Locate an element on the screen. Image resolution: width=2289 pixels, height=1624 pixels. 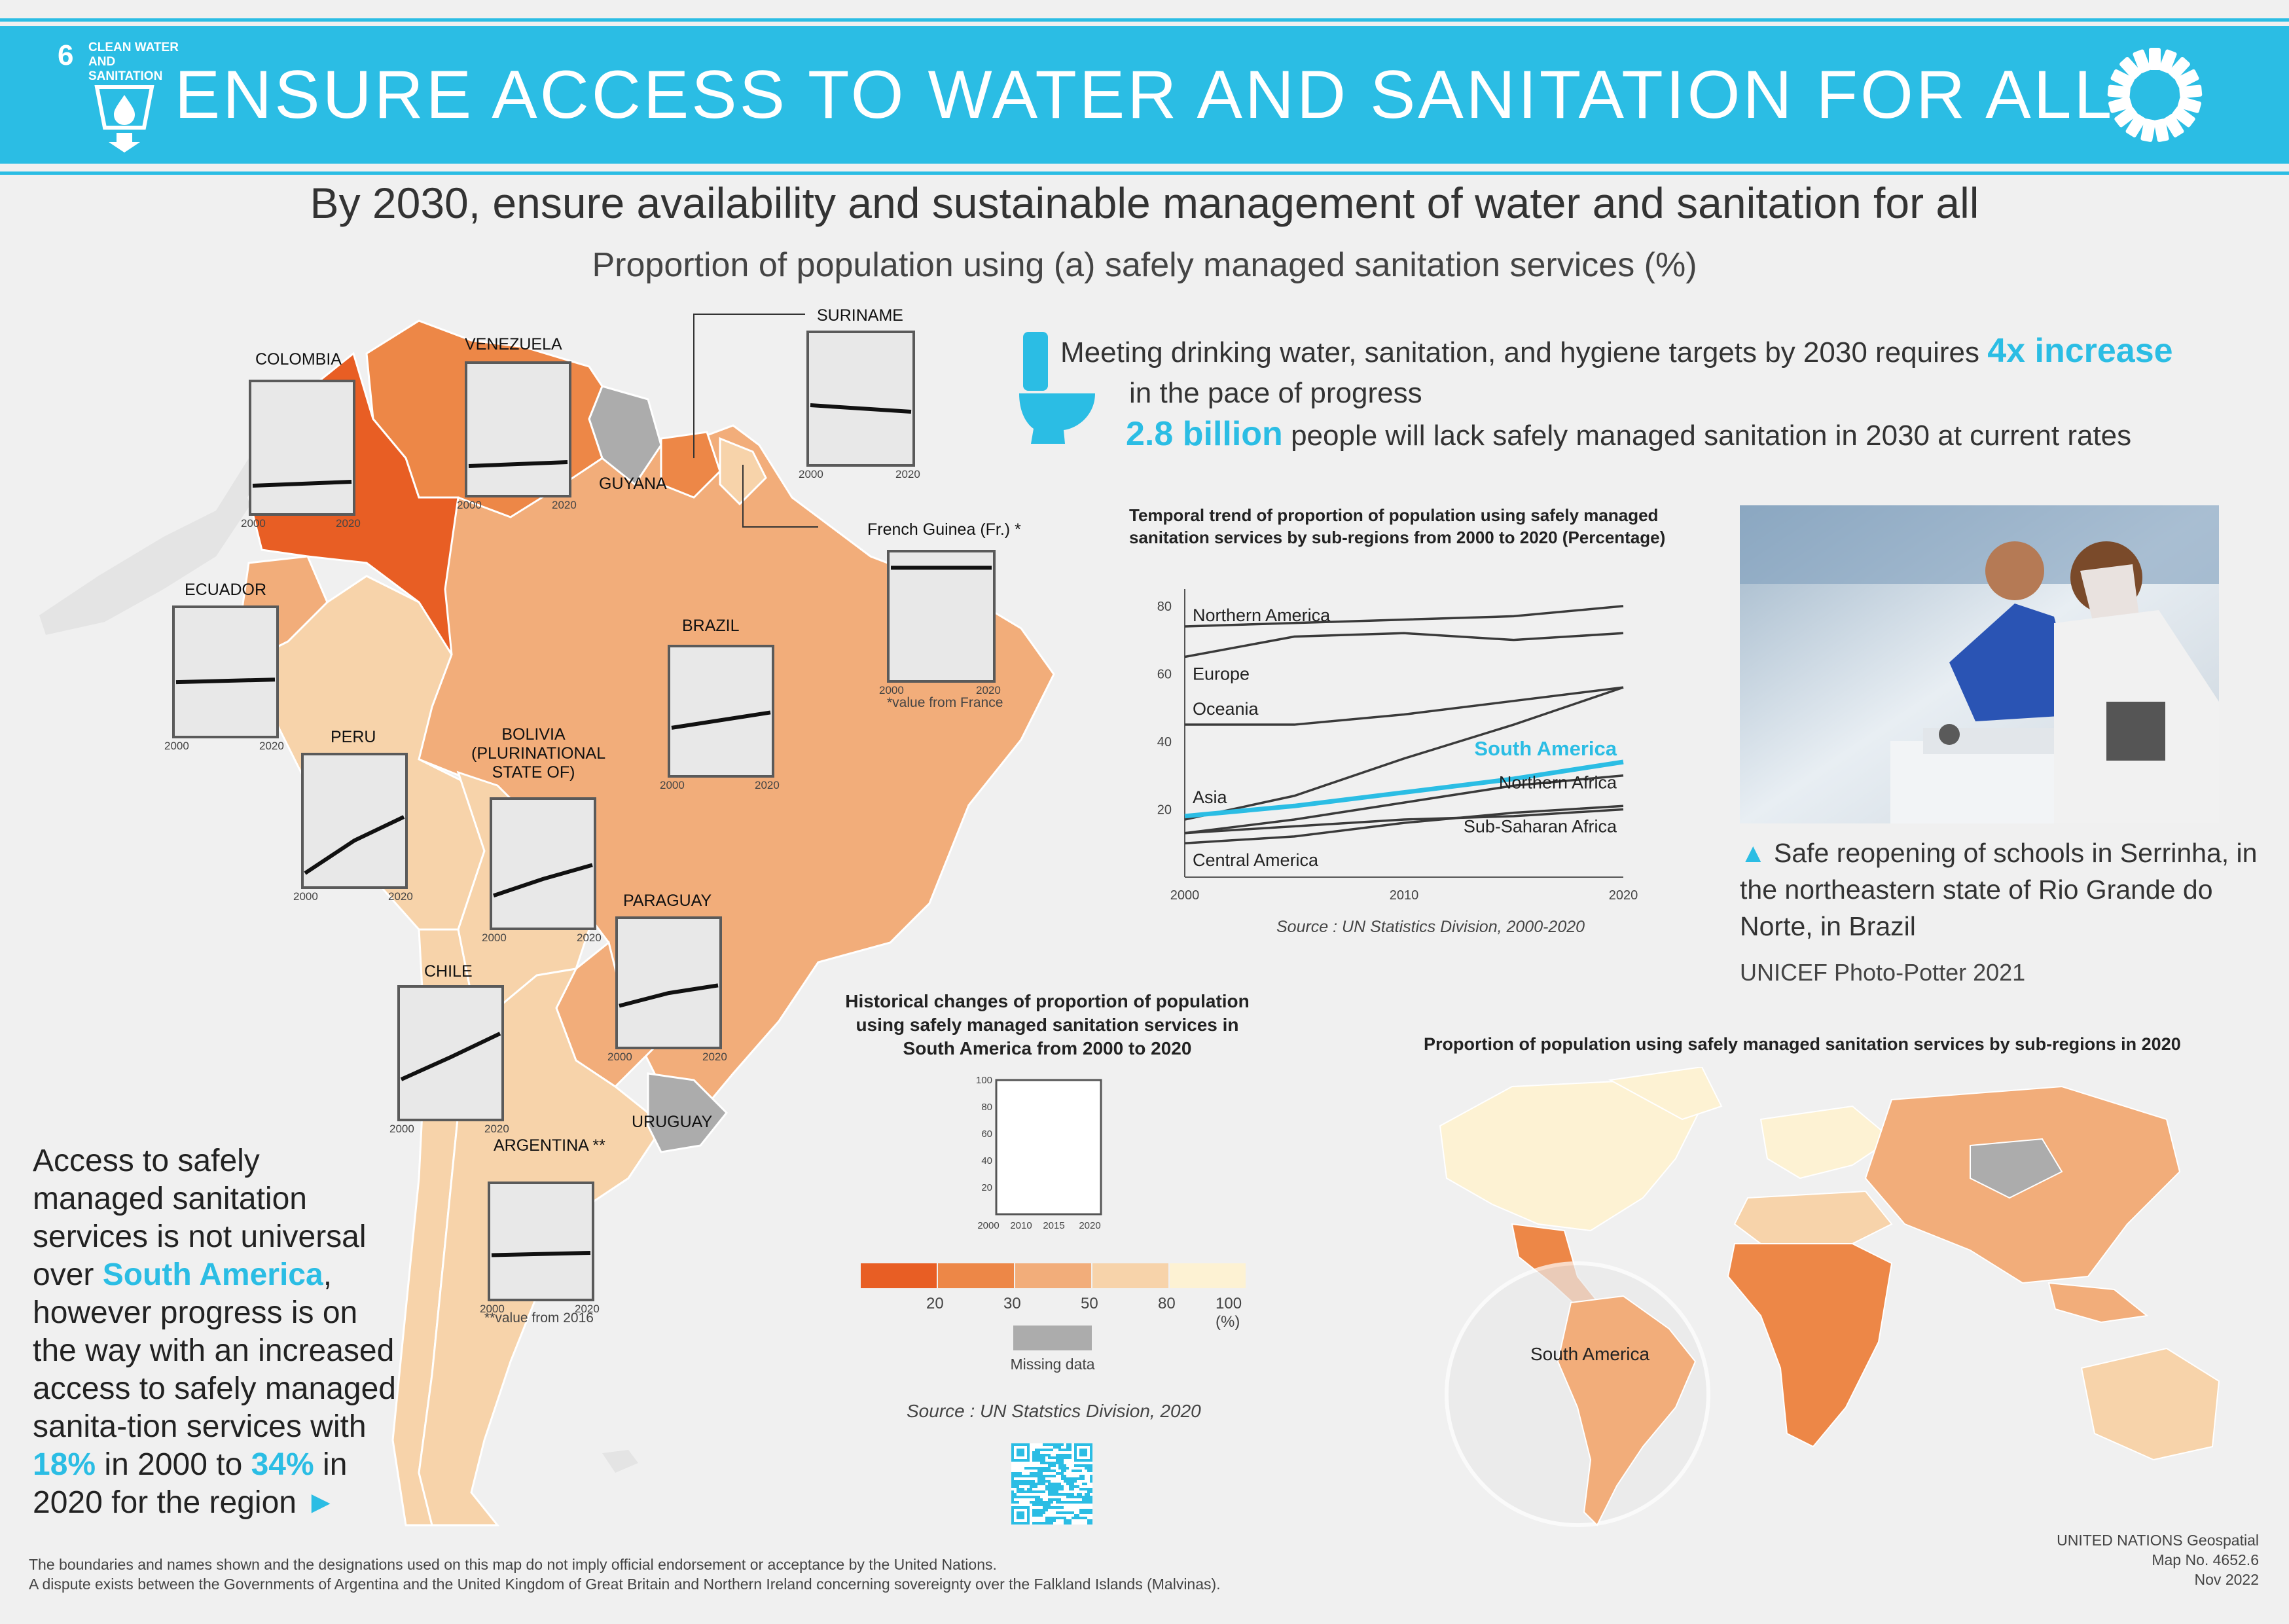
minichart-brazil is located at coordinates (721, 711).